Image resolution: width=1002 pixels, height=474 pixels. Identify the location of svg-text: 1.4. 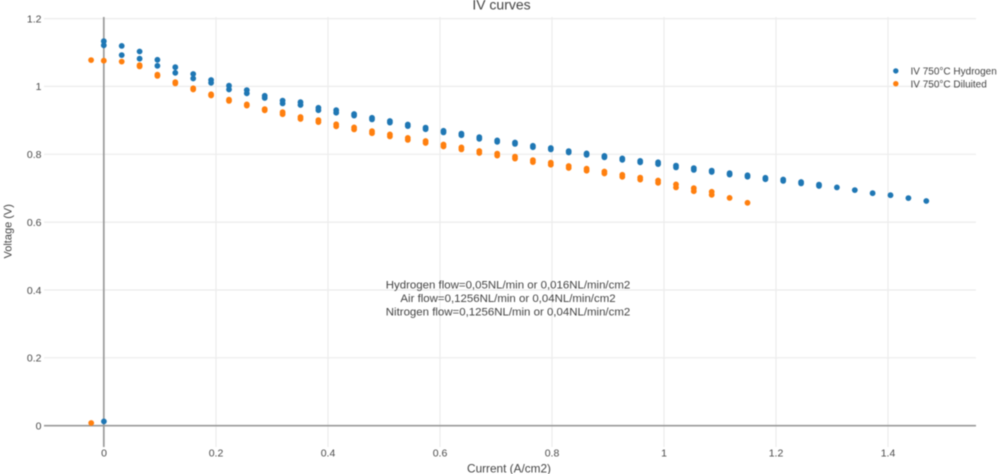
(888, 454).